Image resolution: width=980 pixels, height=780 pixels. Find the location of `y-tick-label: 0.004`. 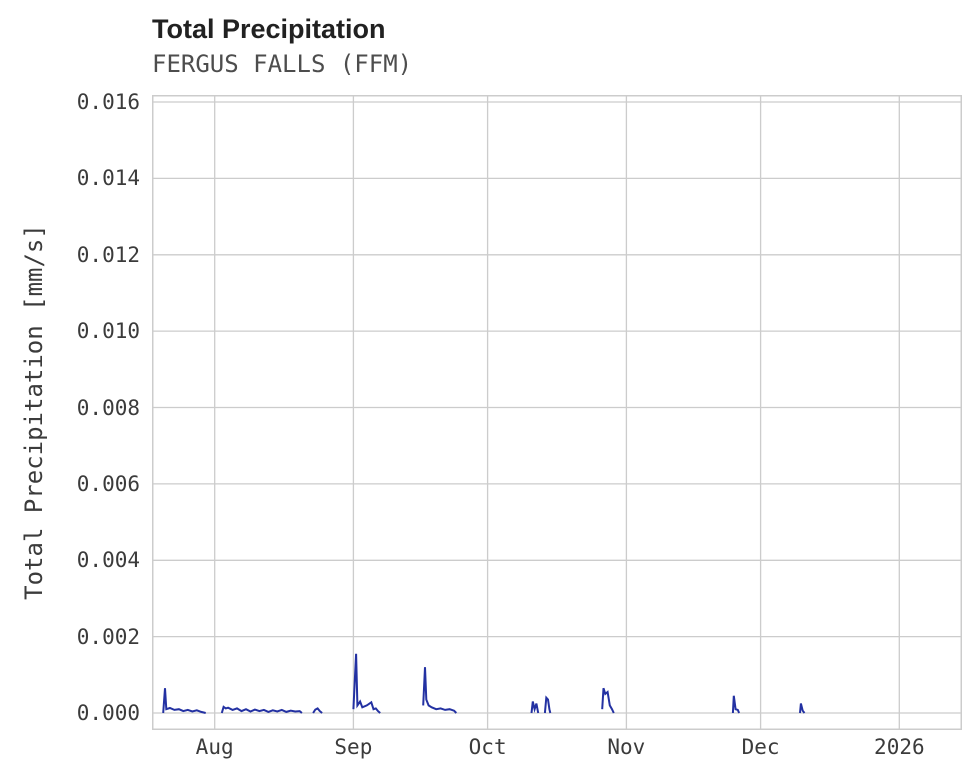

y-tick-label: 0.004 is located at coordinates (108, 560).